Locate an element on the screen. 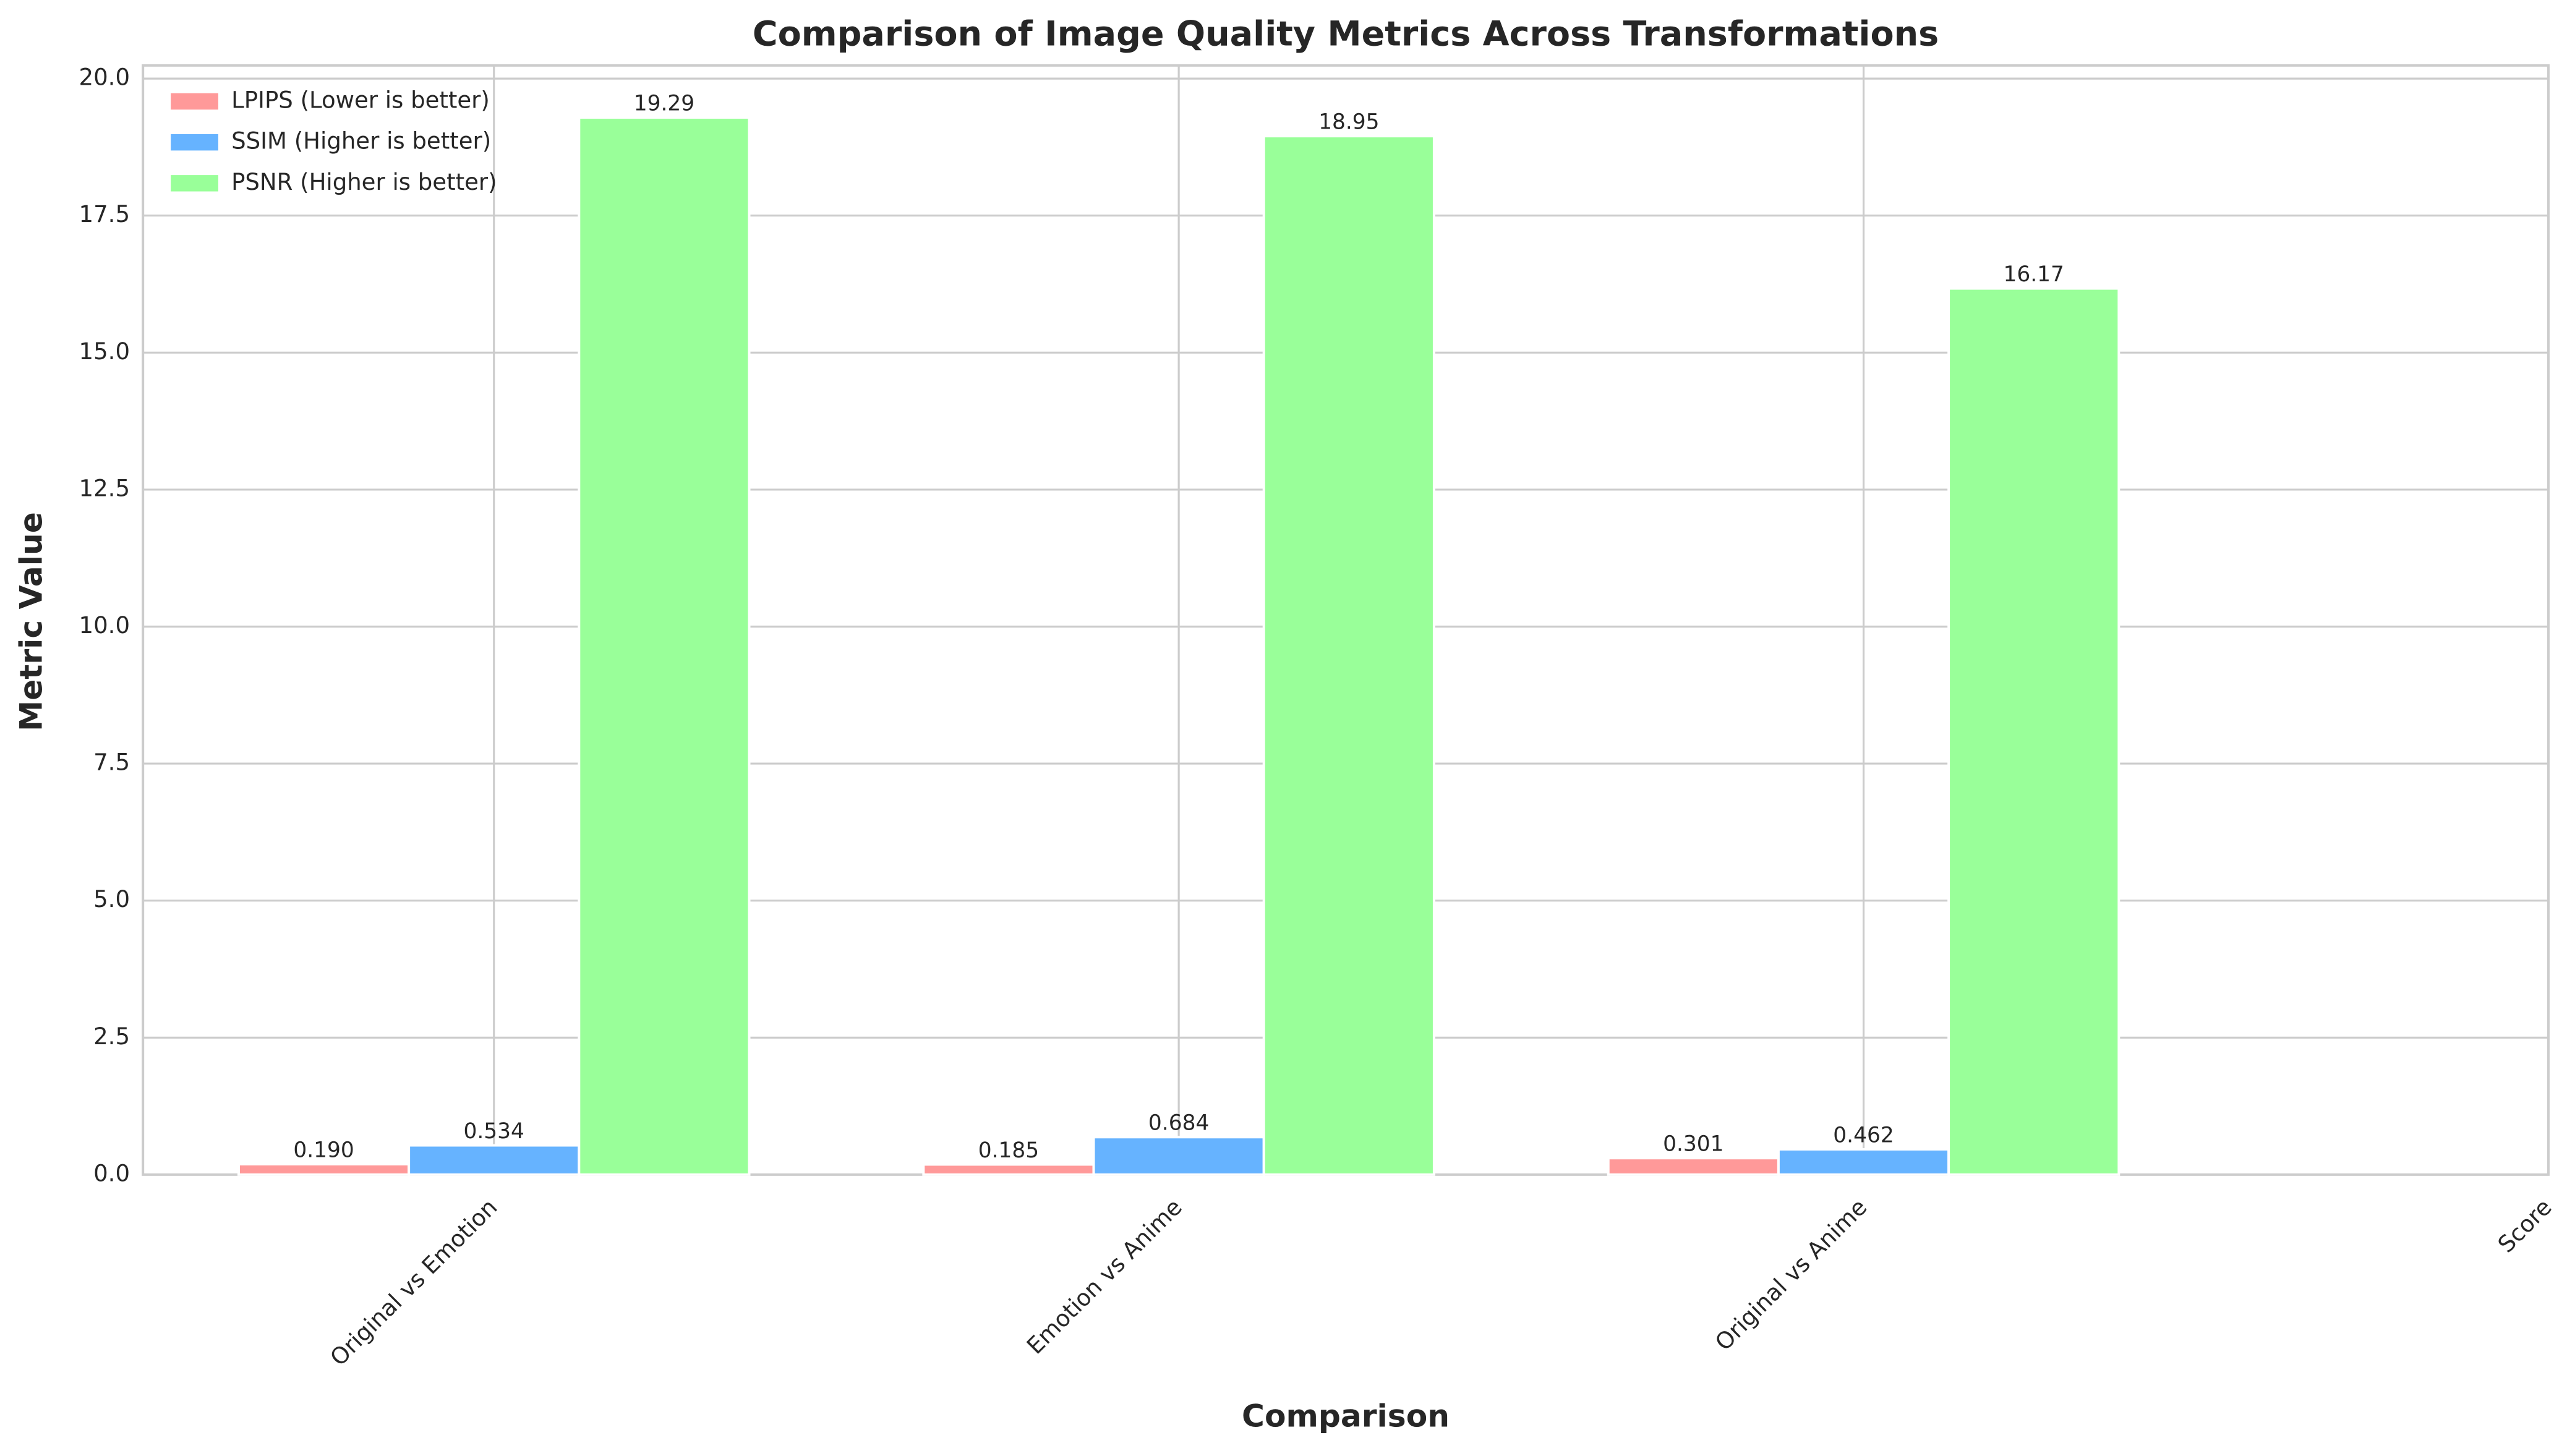  y-tick-label: 7.5 is located at coordinates (112, 762).